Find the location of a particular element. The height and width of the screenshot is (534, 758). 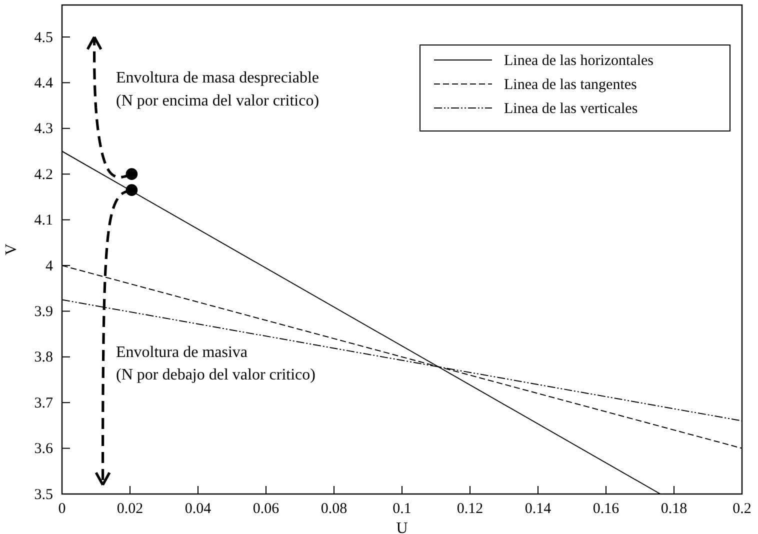

x-tick-label: 0.1 is located at coordinates (402, 508).